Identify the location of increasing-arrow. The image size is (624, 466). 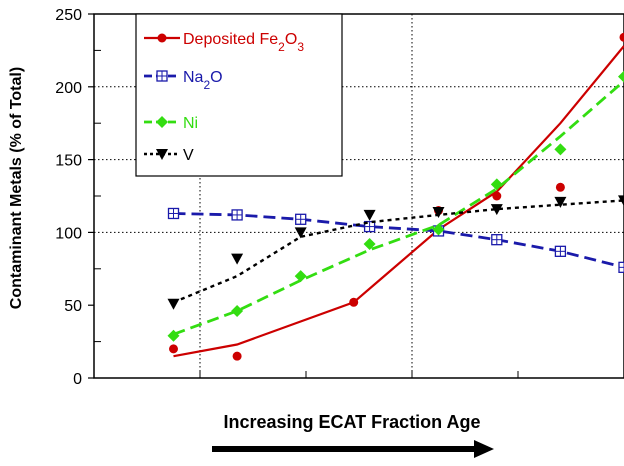
(353, 449).